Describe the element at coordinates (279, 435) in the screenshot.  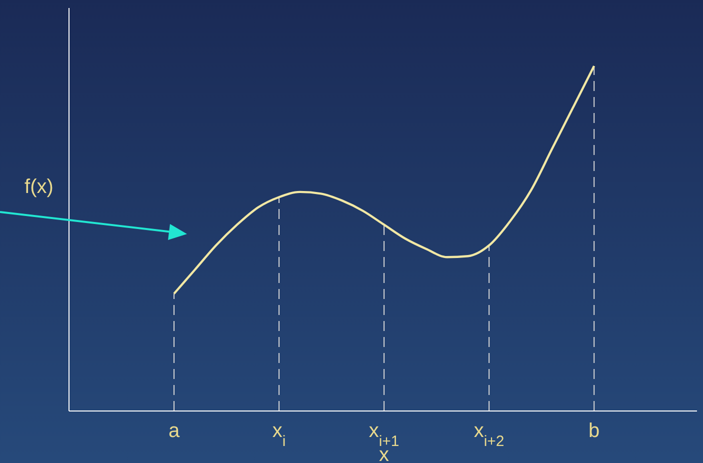
I see `x-tick-label: x$_{i}$` at that location.